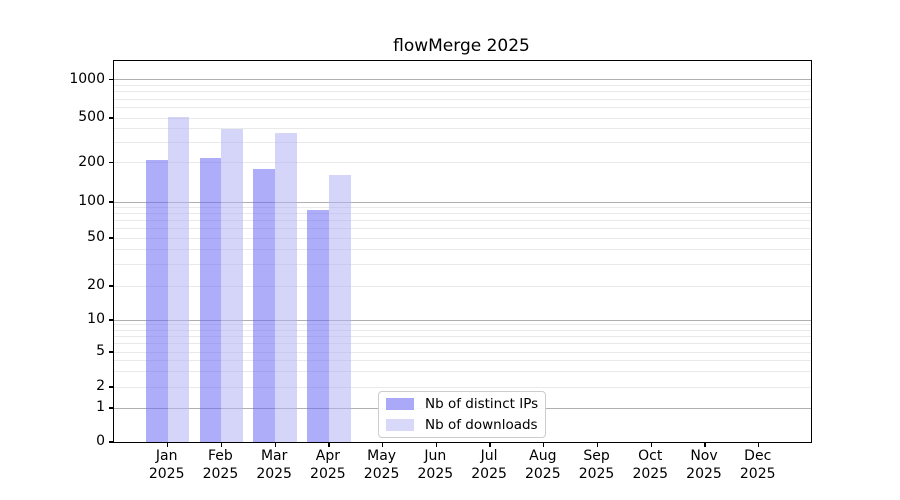  Describe the element at coordinates (650, 465) in the screenshot. I see `x-tick-label: Oct 2025` at that location.